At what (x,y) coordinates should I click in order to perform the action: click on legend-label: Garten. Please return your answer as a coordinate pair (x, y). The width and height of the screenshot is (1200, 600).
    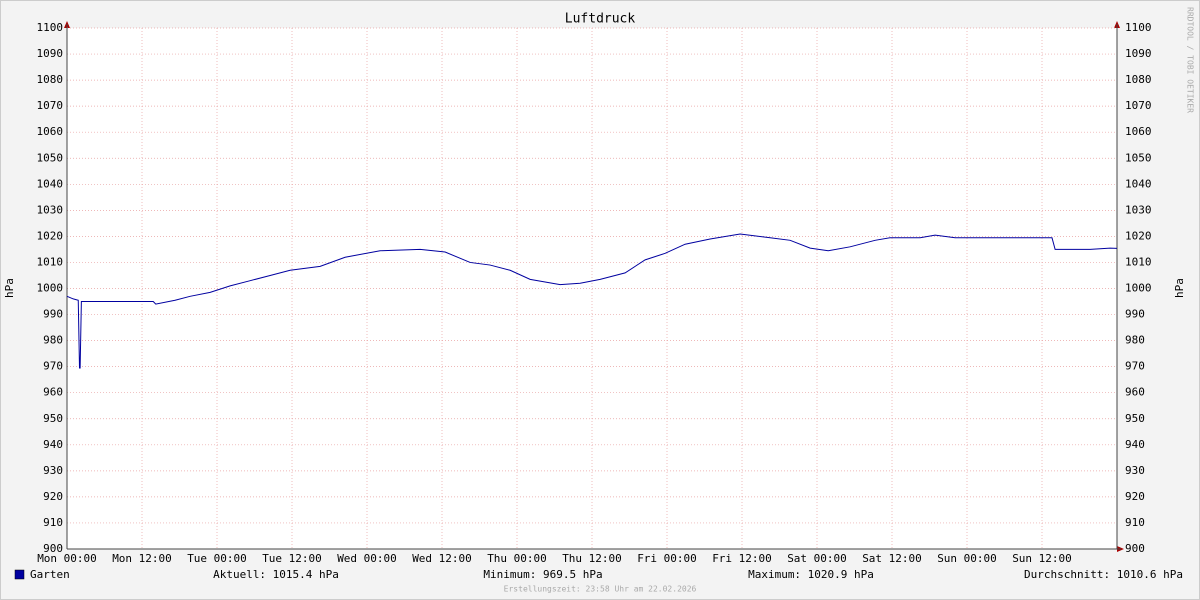
    Looking at the image, I should click on (50, 574).